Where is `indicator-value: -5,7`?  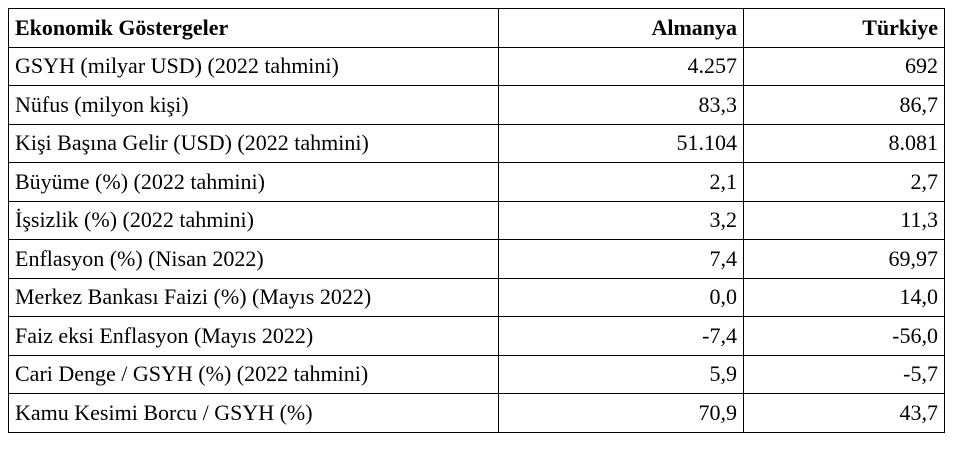
indicator-value: -5,7 is located at coordinates (844, 374).